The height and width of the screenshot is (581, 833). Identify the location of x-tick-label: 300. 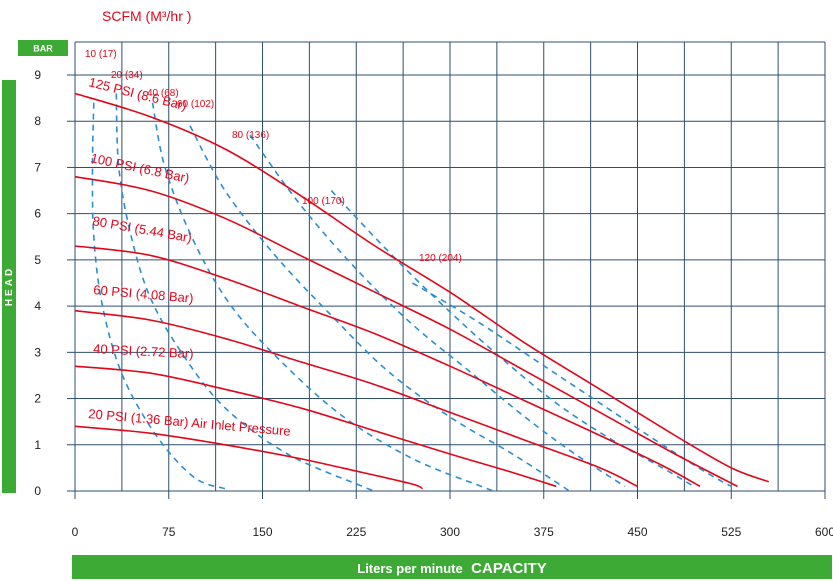
(450, 532).